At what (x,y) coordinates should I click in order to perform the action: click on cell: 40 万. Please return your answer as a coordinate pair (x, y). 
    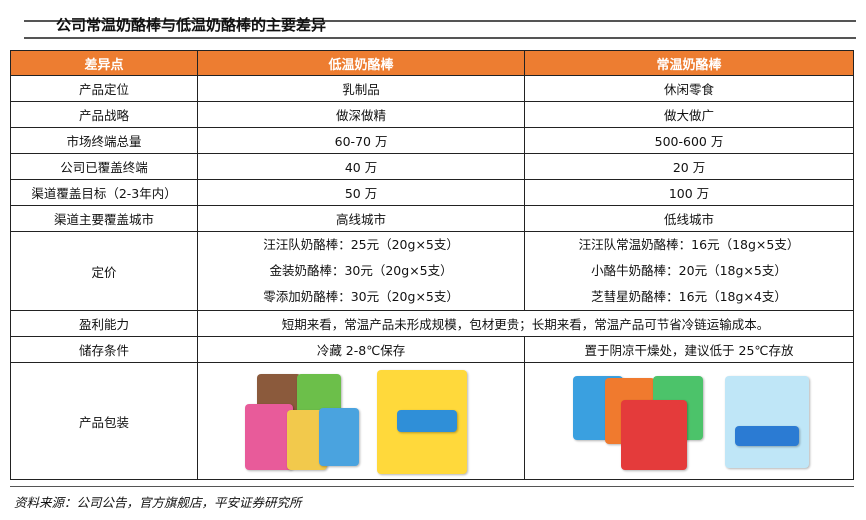
    Looking at the image, I should click on (361, 166).